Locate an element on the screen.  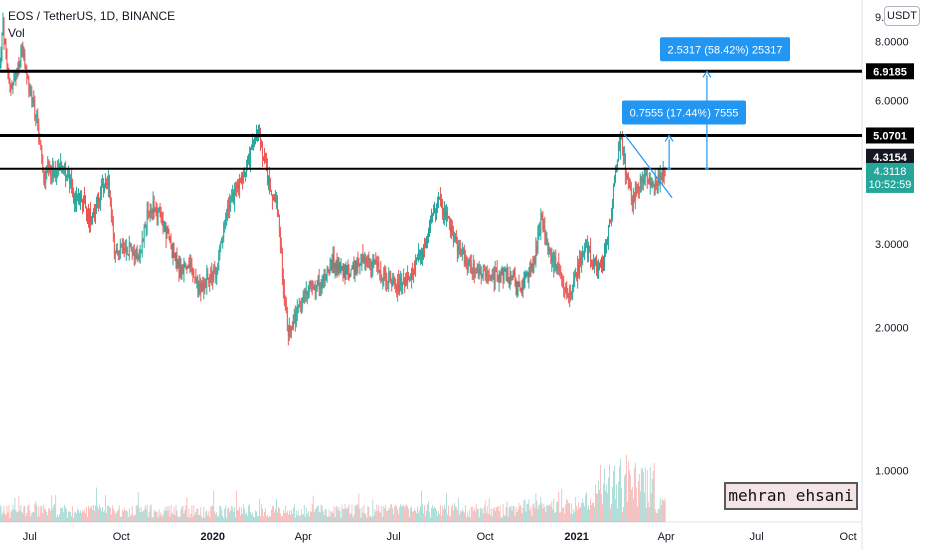
currency-button: USDT is located at coordinates (902, 16).